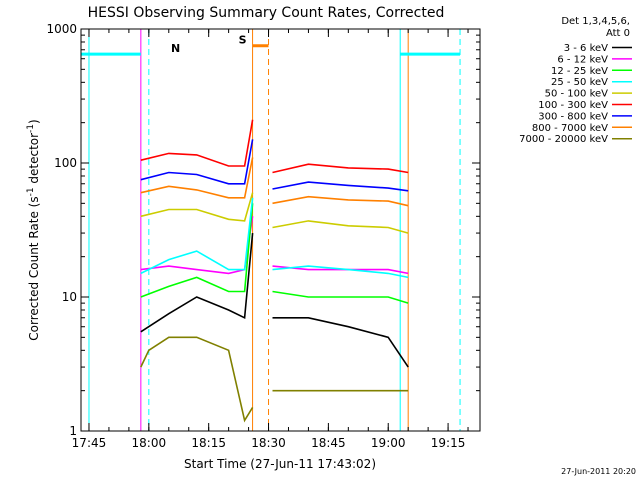 This screenshot has width=640, height=480. Describe the element at coordinates (598, 471) in the screenshot. I see `footer-date: 27-Jun-2011 20:20` at that location.